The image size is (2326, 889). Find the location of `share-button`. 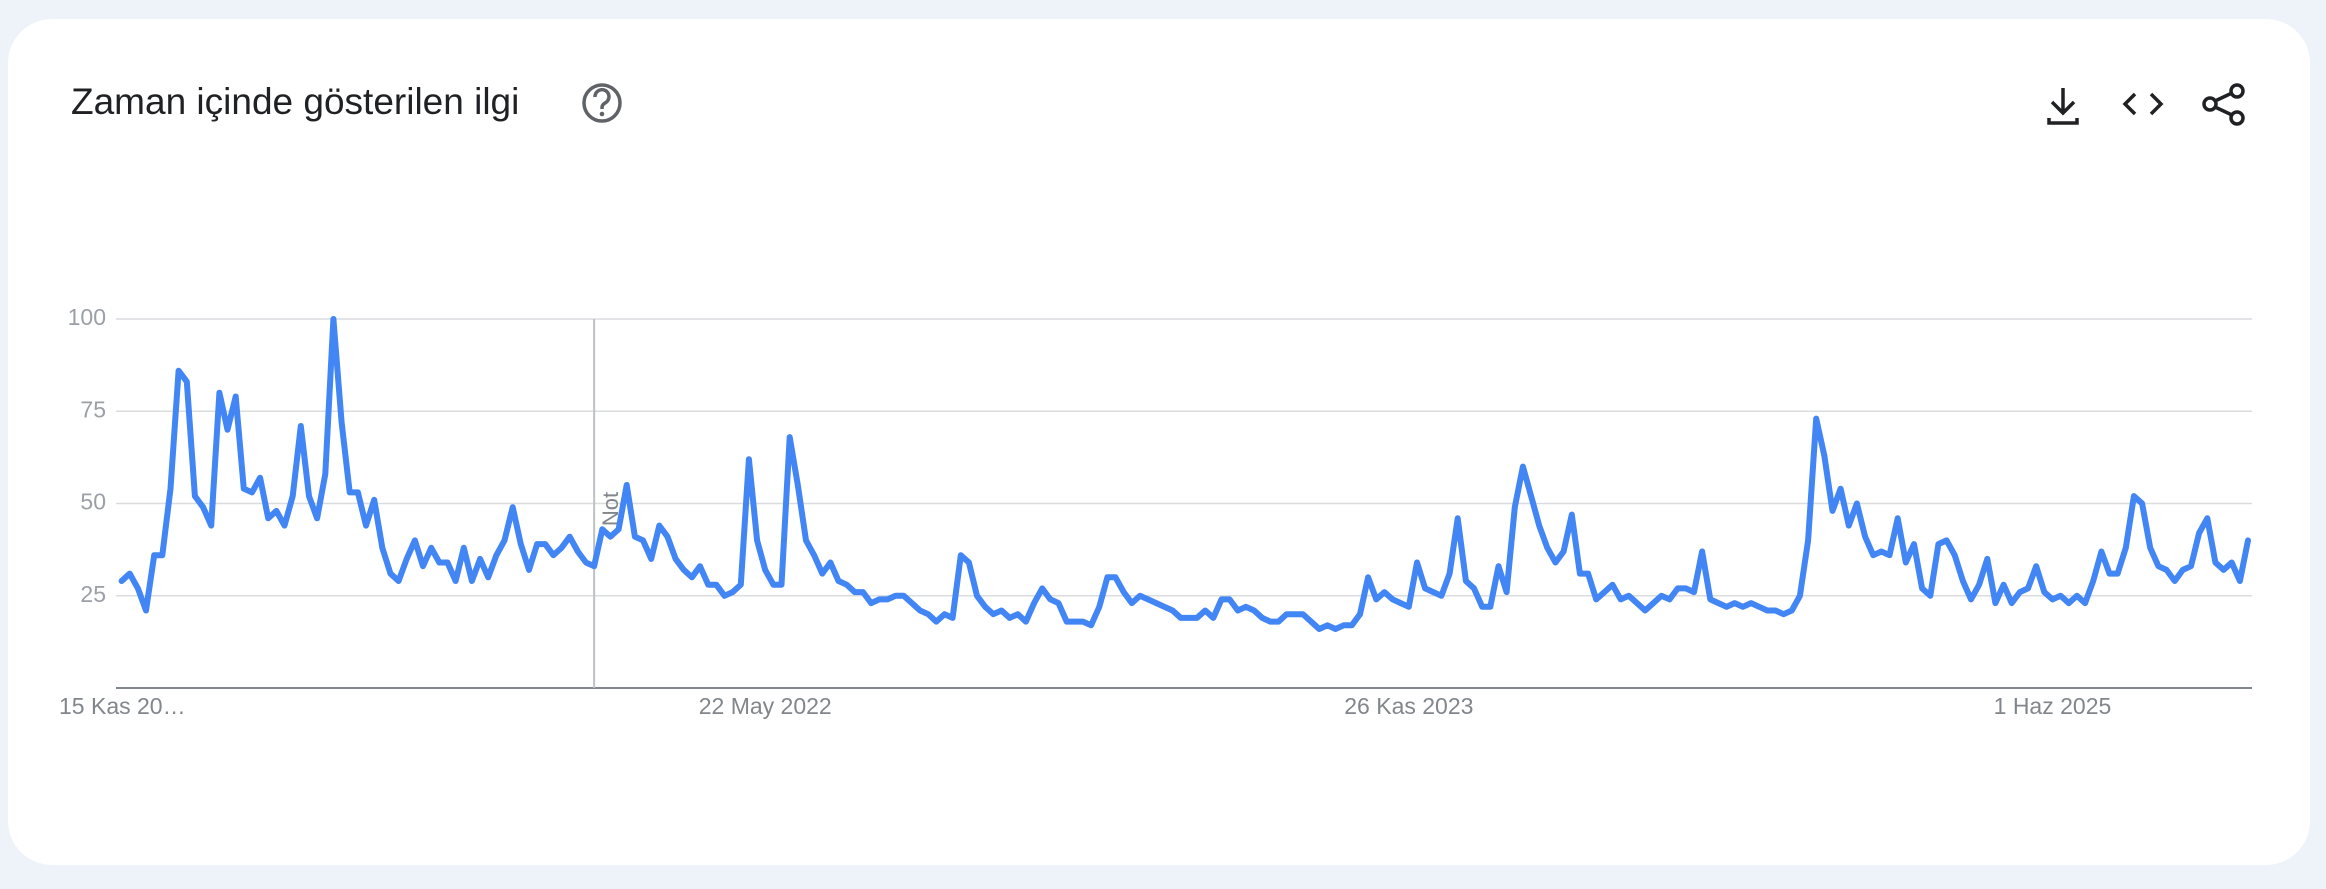

share-button is located at coordinates (2223, 104).